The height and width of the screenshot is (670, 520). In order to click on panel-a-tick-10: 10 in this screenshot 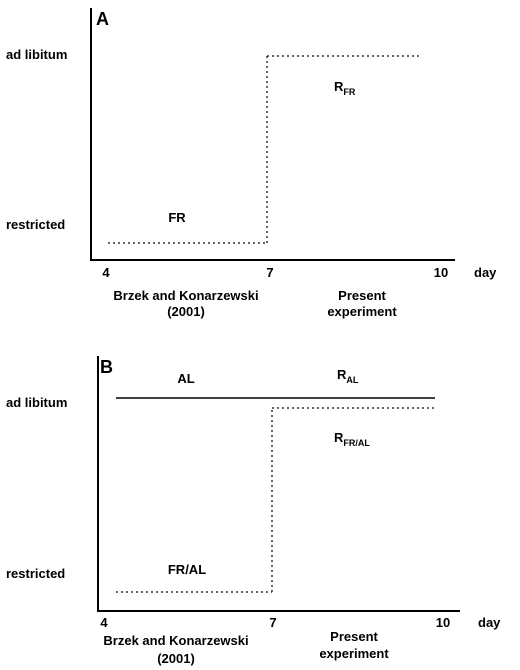, I will do `click(441, 272)`.